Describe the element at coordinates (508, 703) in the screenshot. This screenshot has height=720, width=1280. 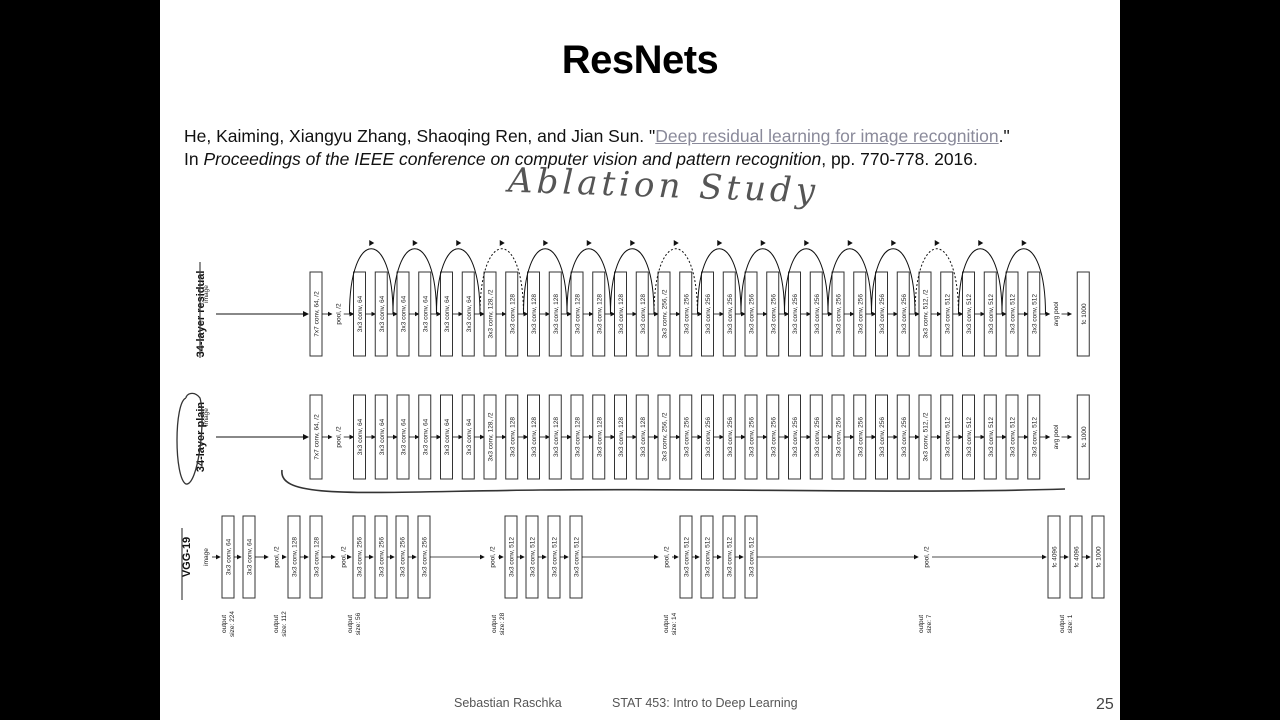
I see `footer-author: Sebastian Raschka` at that location.